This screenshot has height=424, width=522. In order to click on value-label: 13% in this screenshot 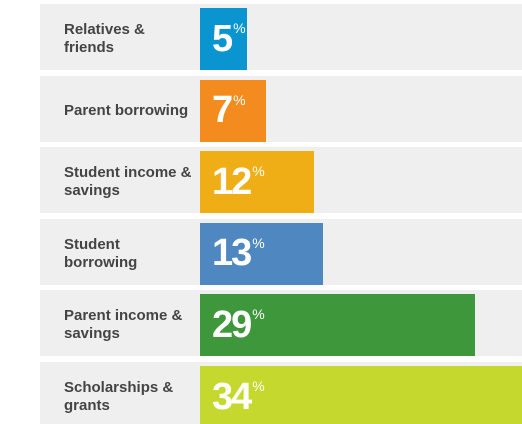, I will do `click(238, 253)`.